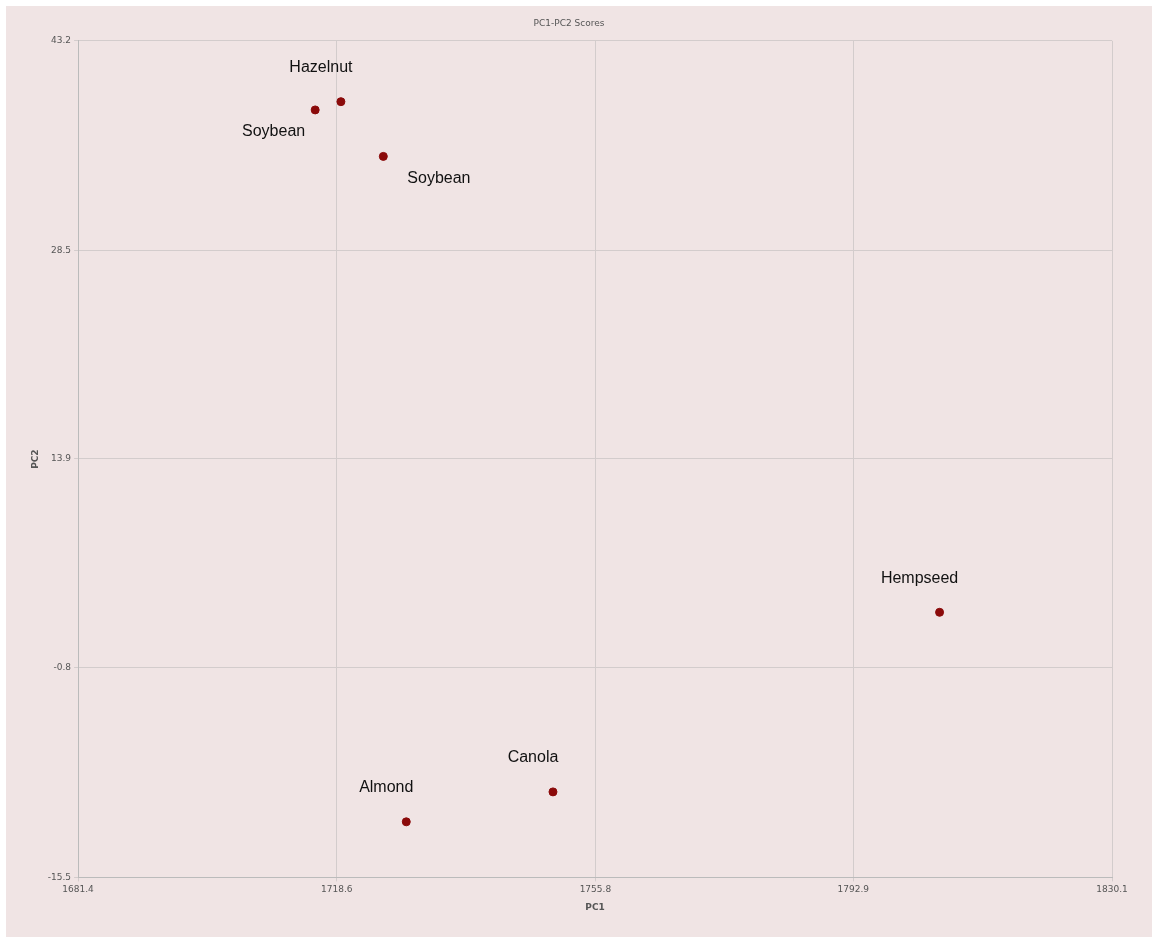 The height and width of the screenshot is (943, 1158). I want to click on x-axis-title: PC1, so click(595, 906).